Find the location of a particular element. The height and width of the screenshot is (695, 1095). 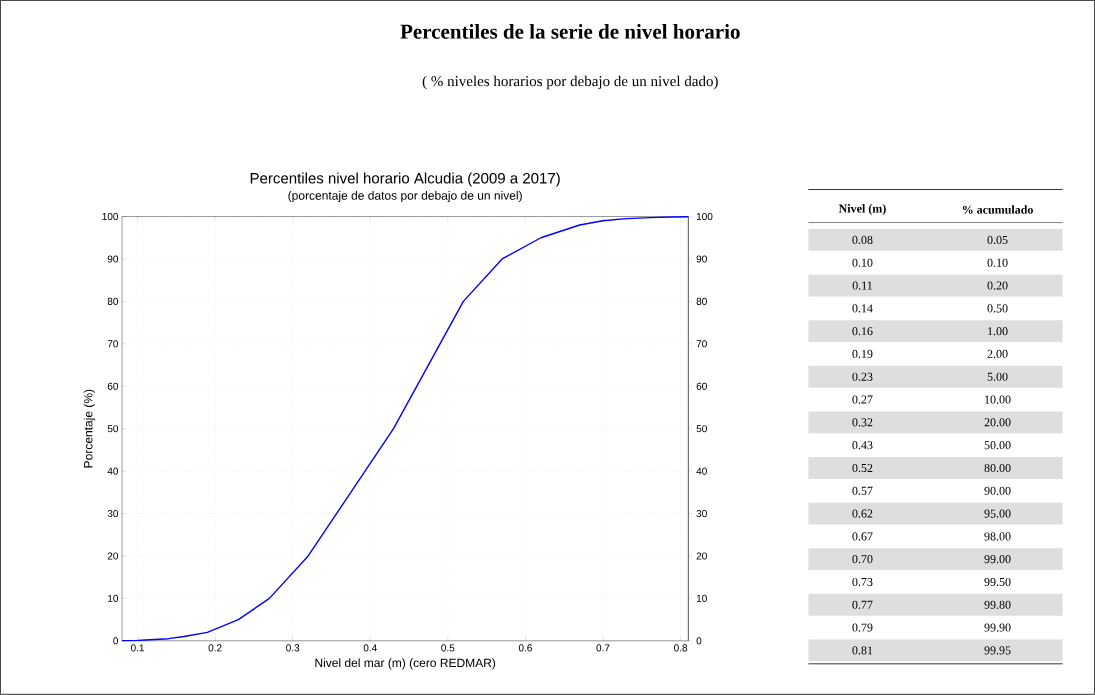

y2-tick-label: 0 is located at coordinates (699, 641).